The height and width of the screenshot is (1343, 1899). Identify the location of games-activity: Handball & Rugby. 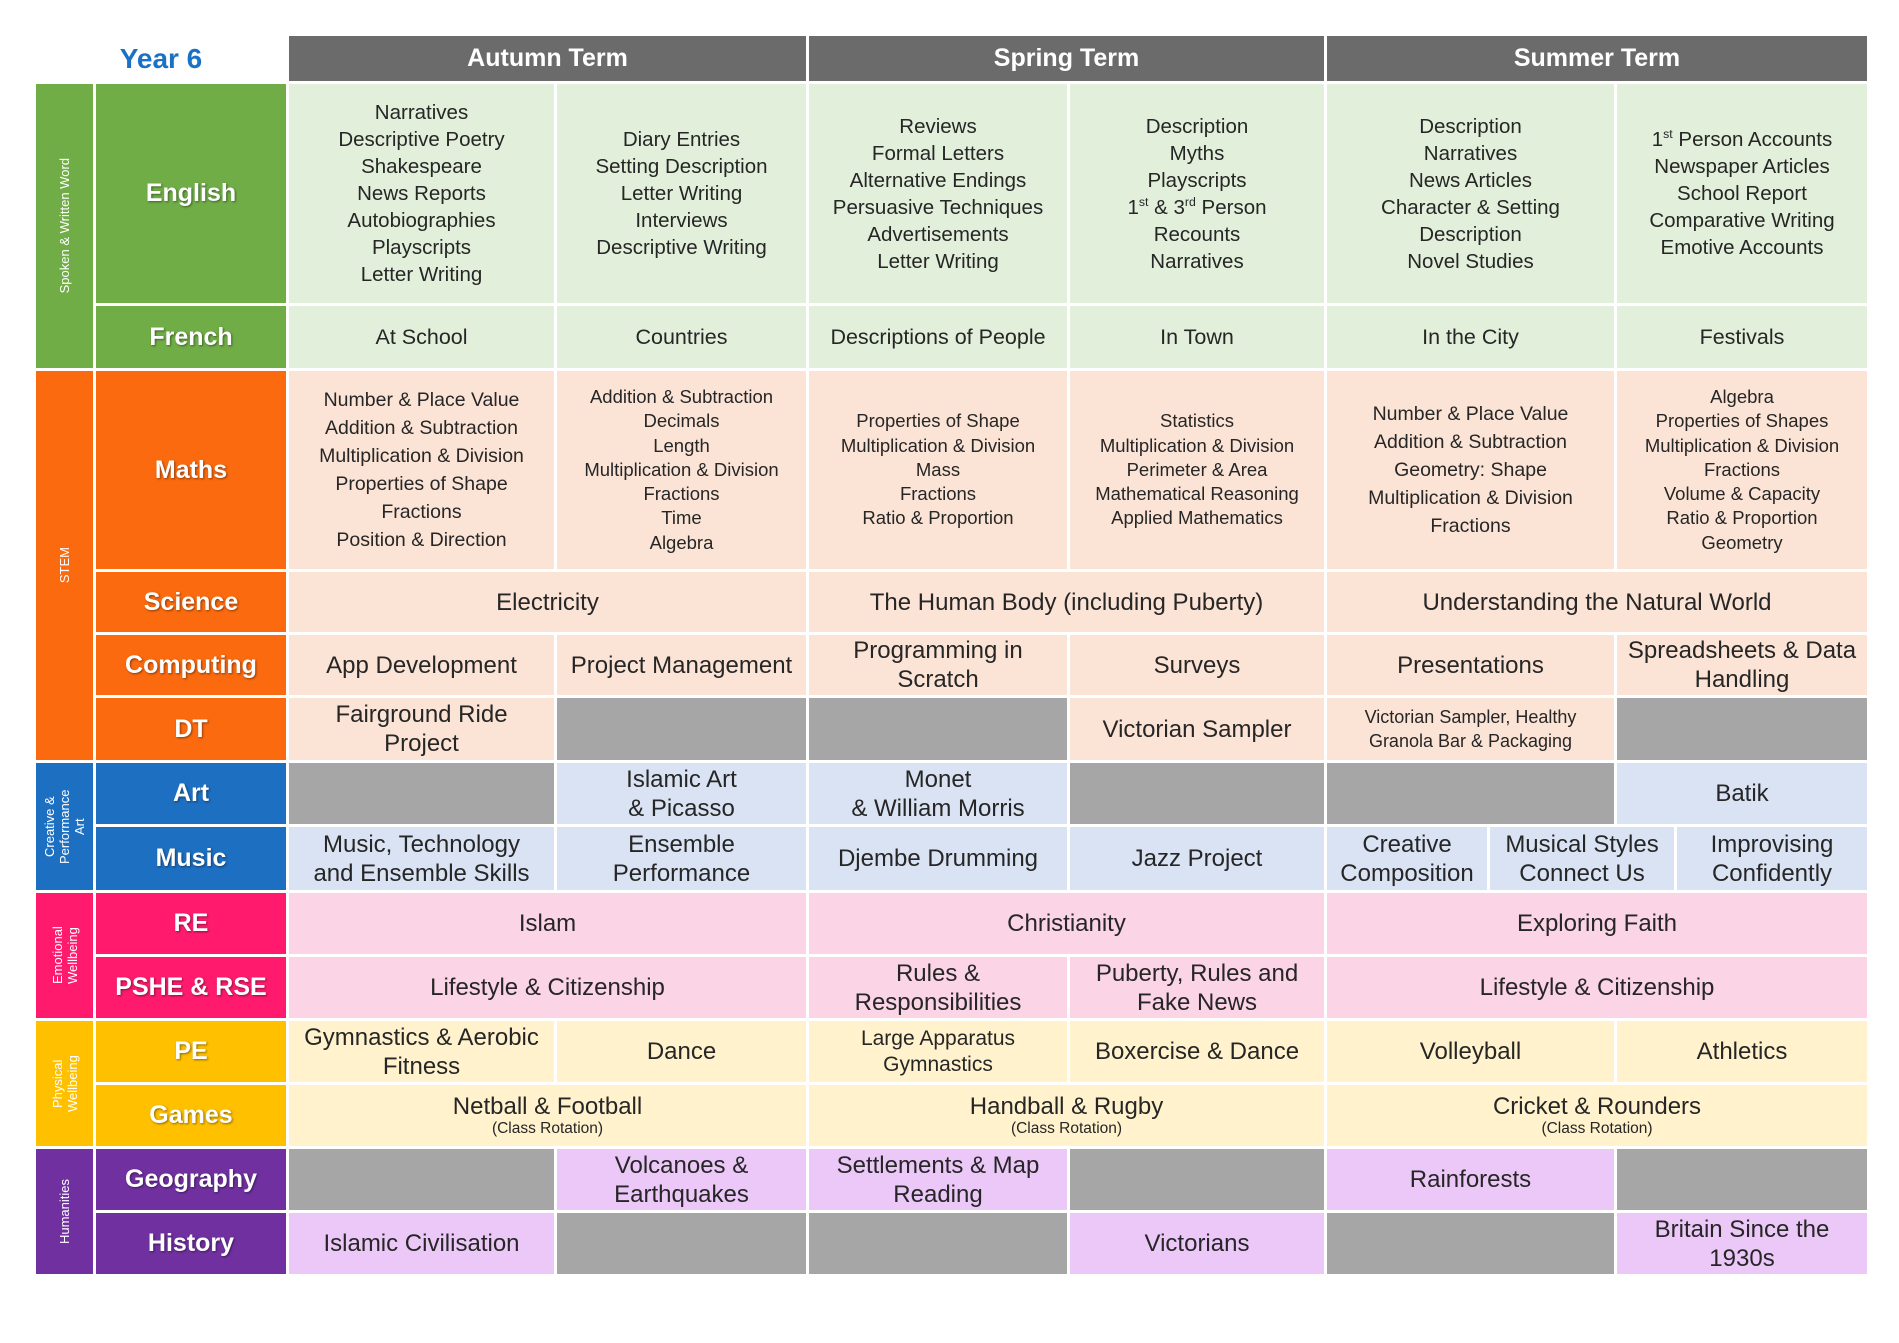
(1066, 1106).